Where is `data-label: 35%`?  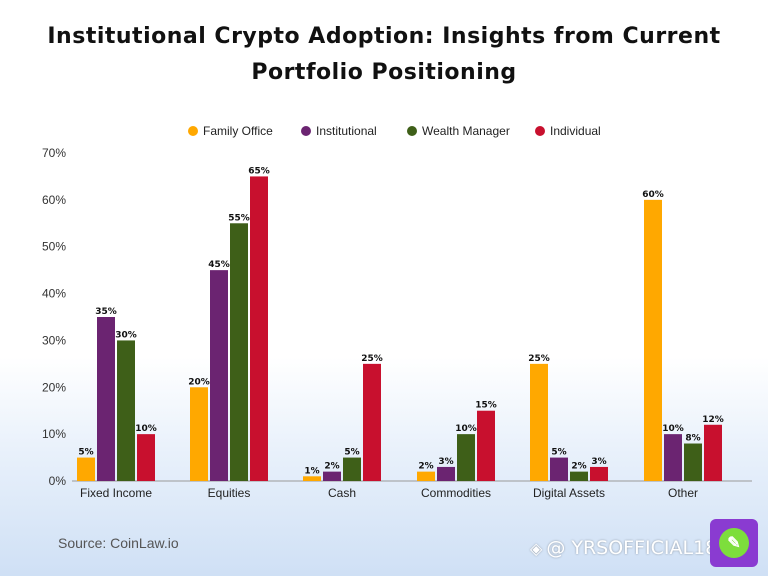 data-label: 35% is located at coordinates (106, 312).